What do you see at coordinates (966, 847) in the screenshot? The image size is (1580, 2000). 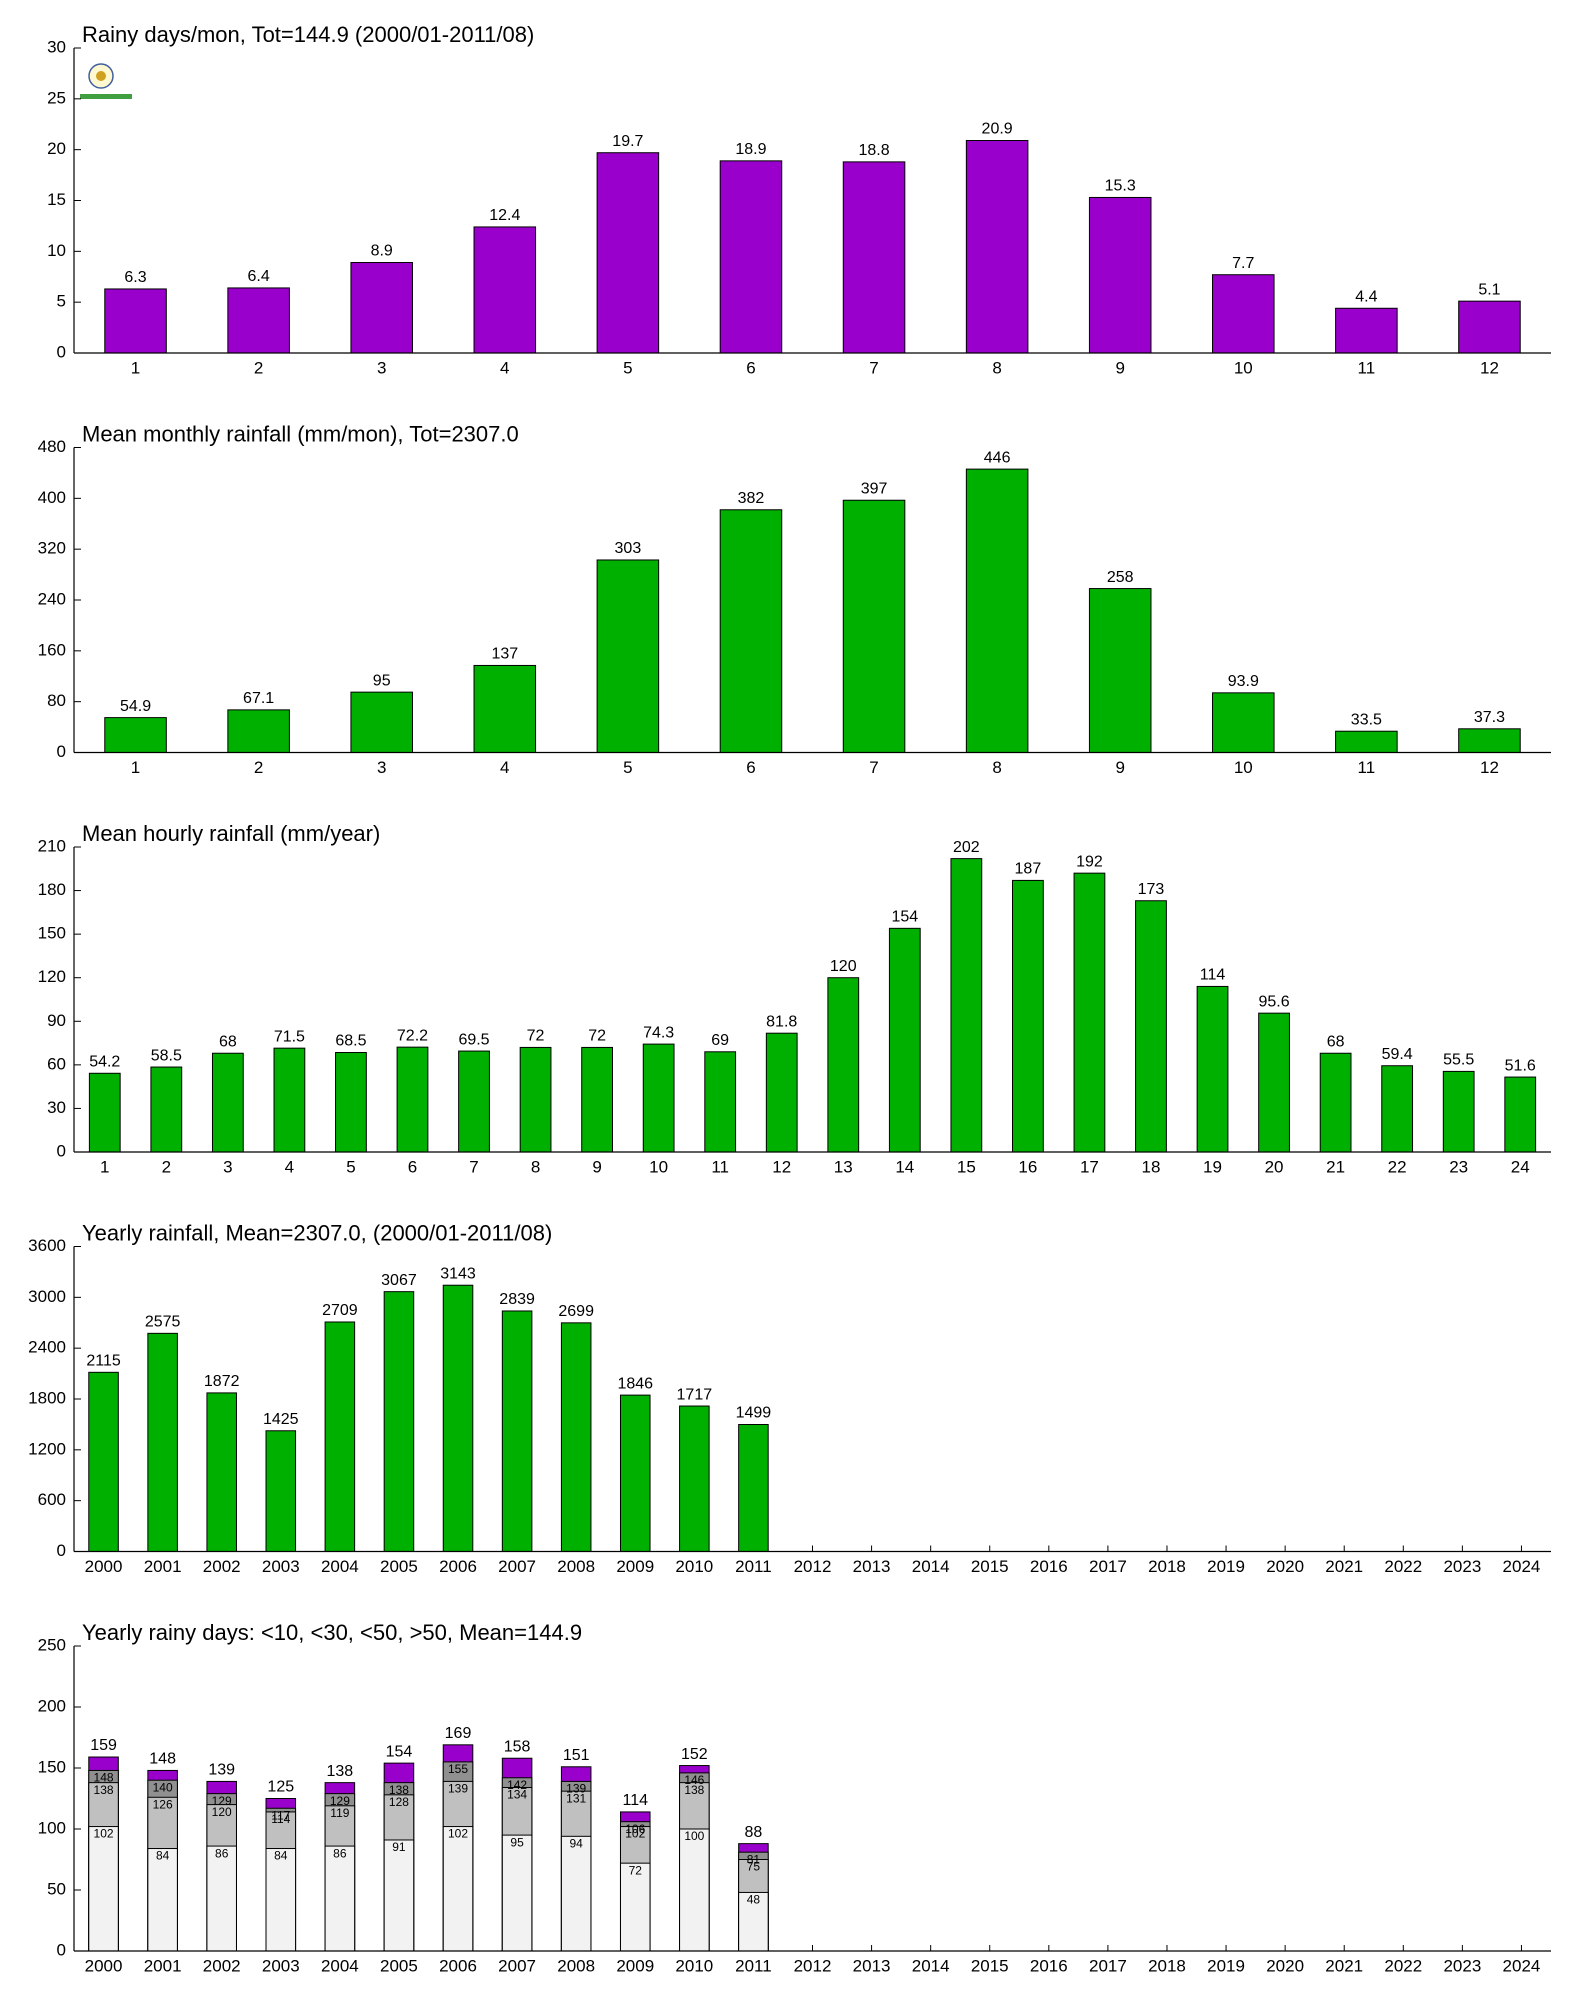 I see `value-label: 202` at bounding box center [966, 847].